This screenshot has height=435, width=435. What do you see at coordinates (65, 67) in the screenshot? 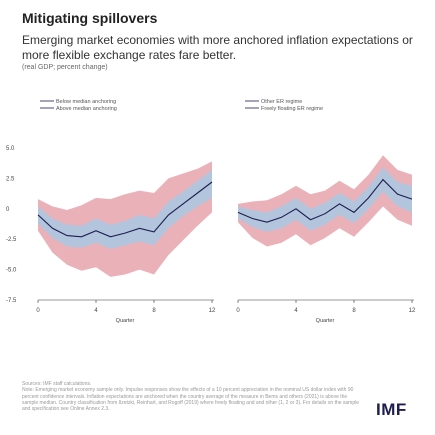
I see `units-label: (real GDP; percent change)` at bounding box center [65, 67].